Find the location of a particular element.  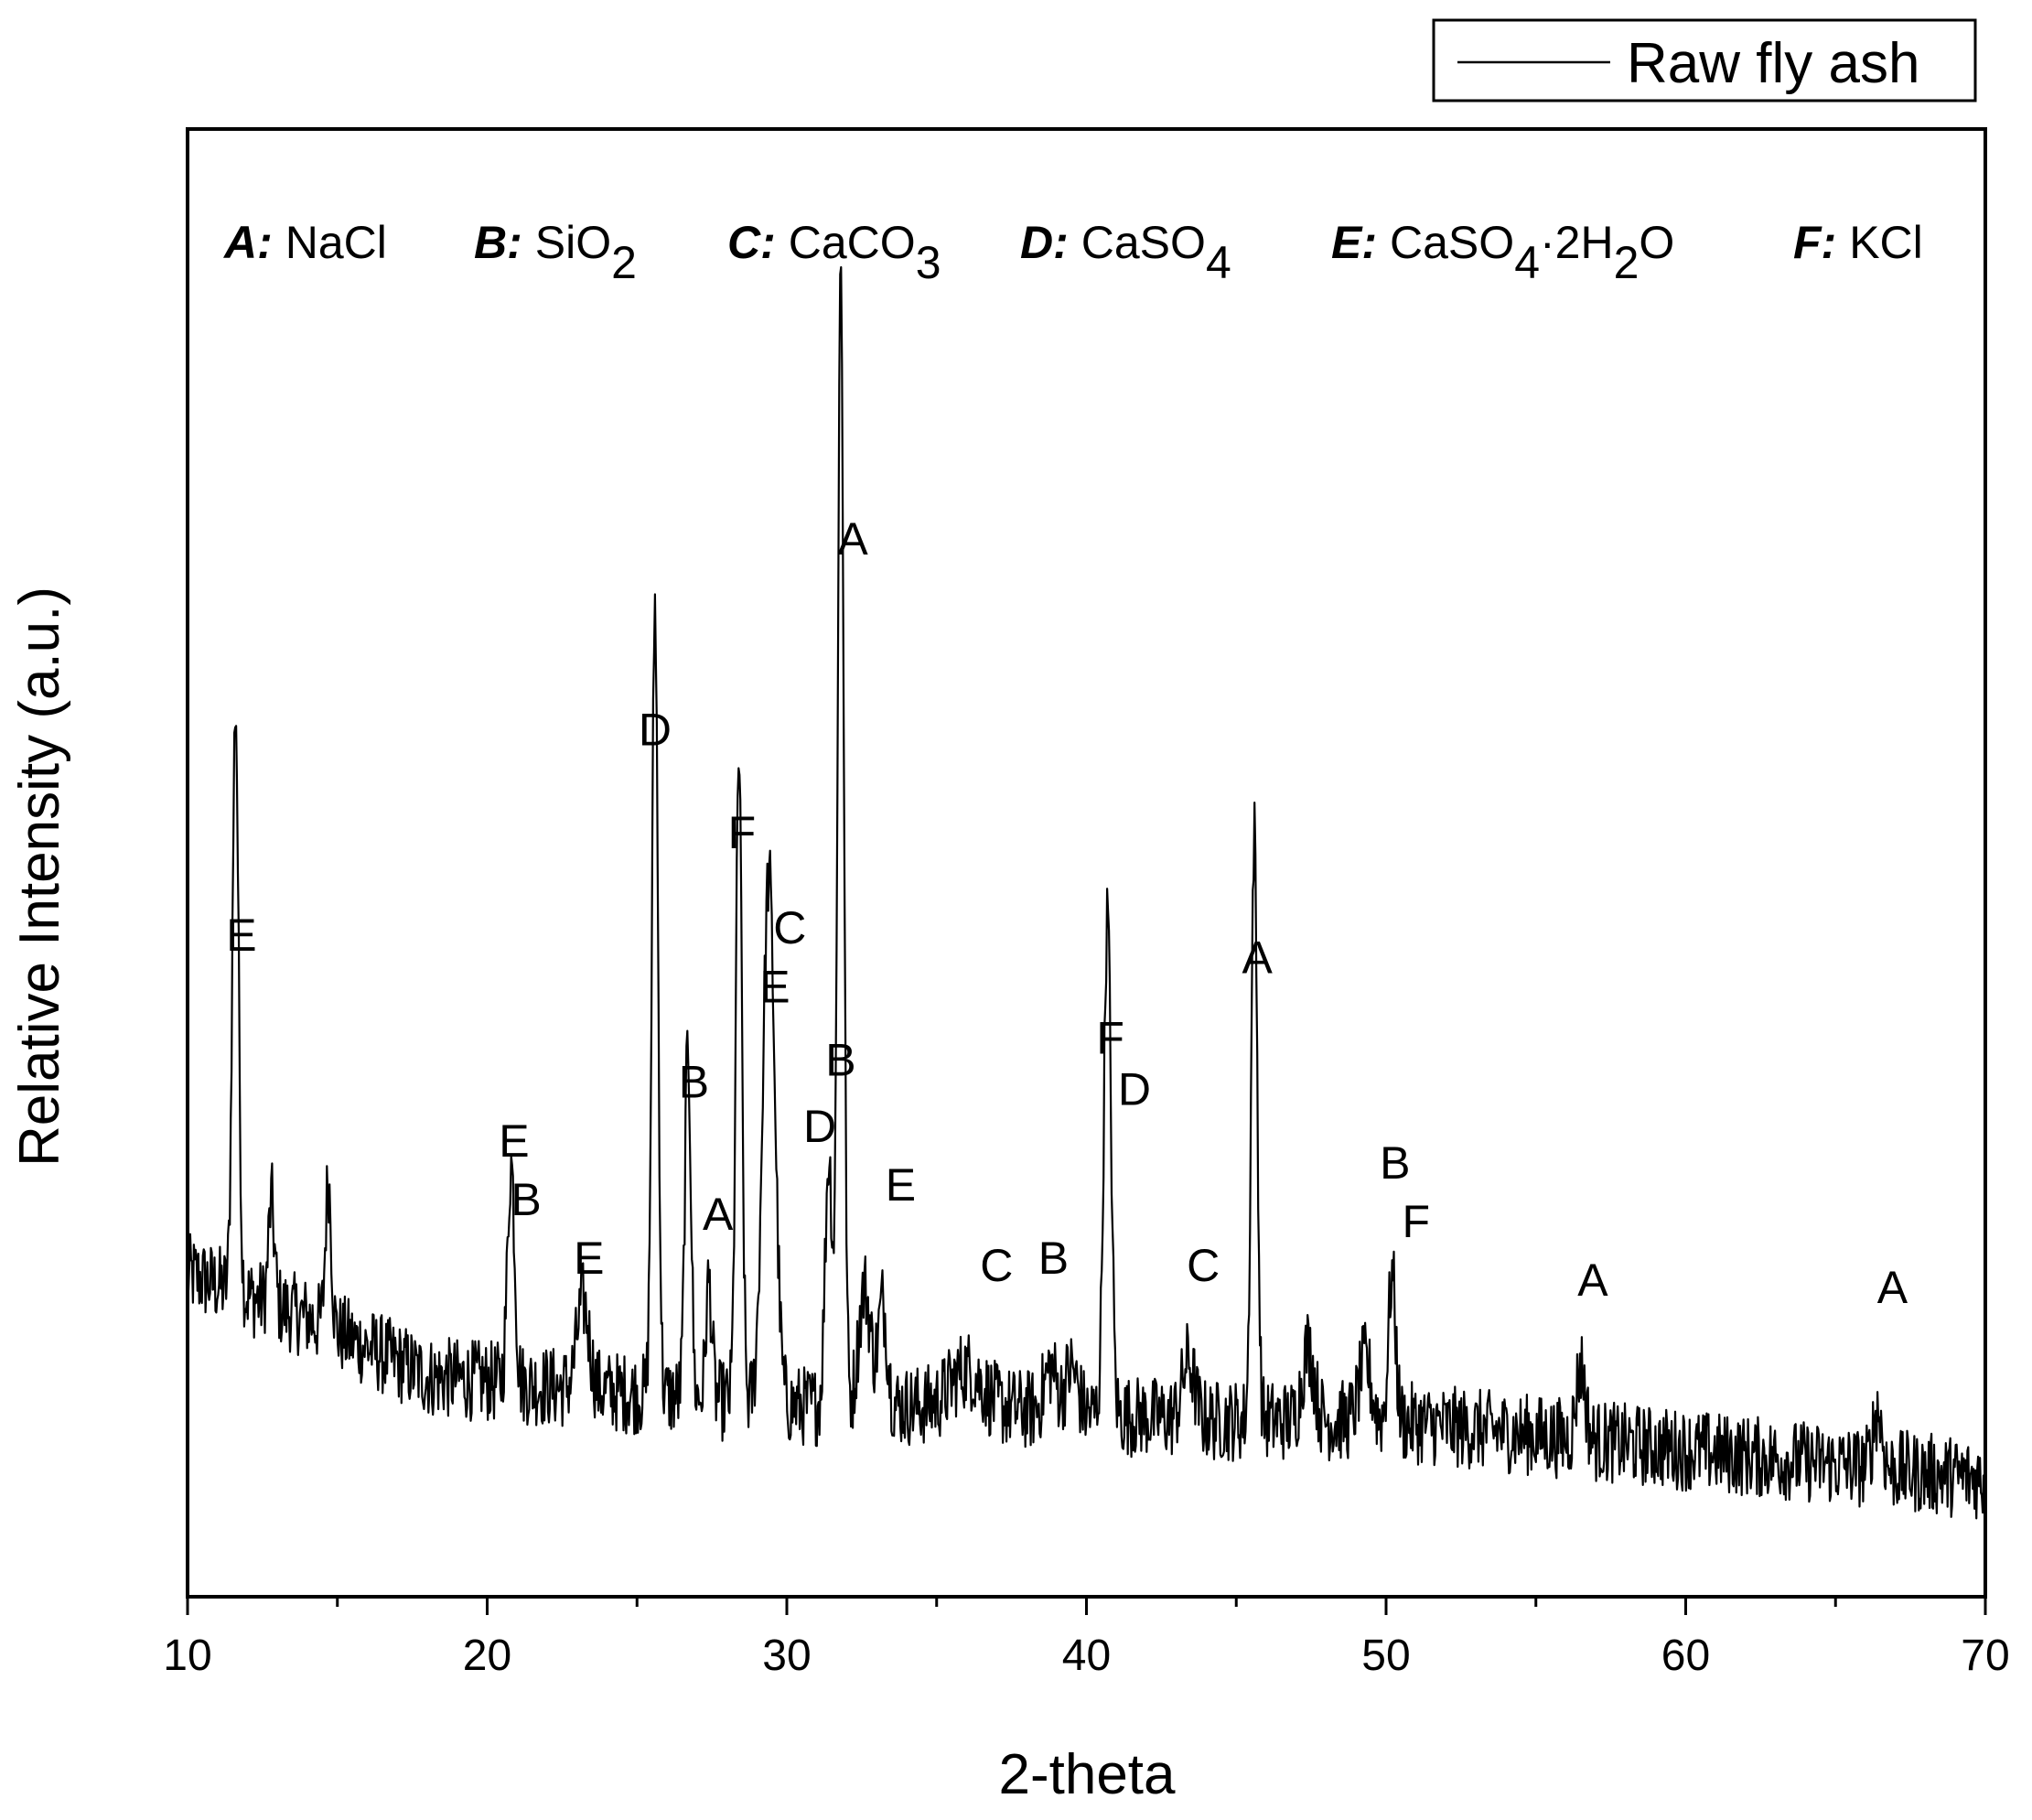

phase-key-letter: F is located at coordinates (1807, 242).